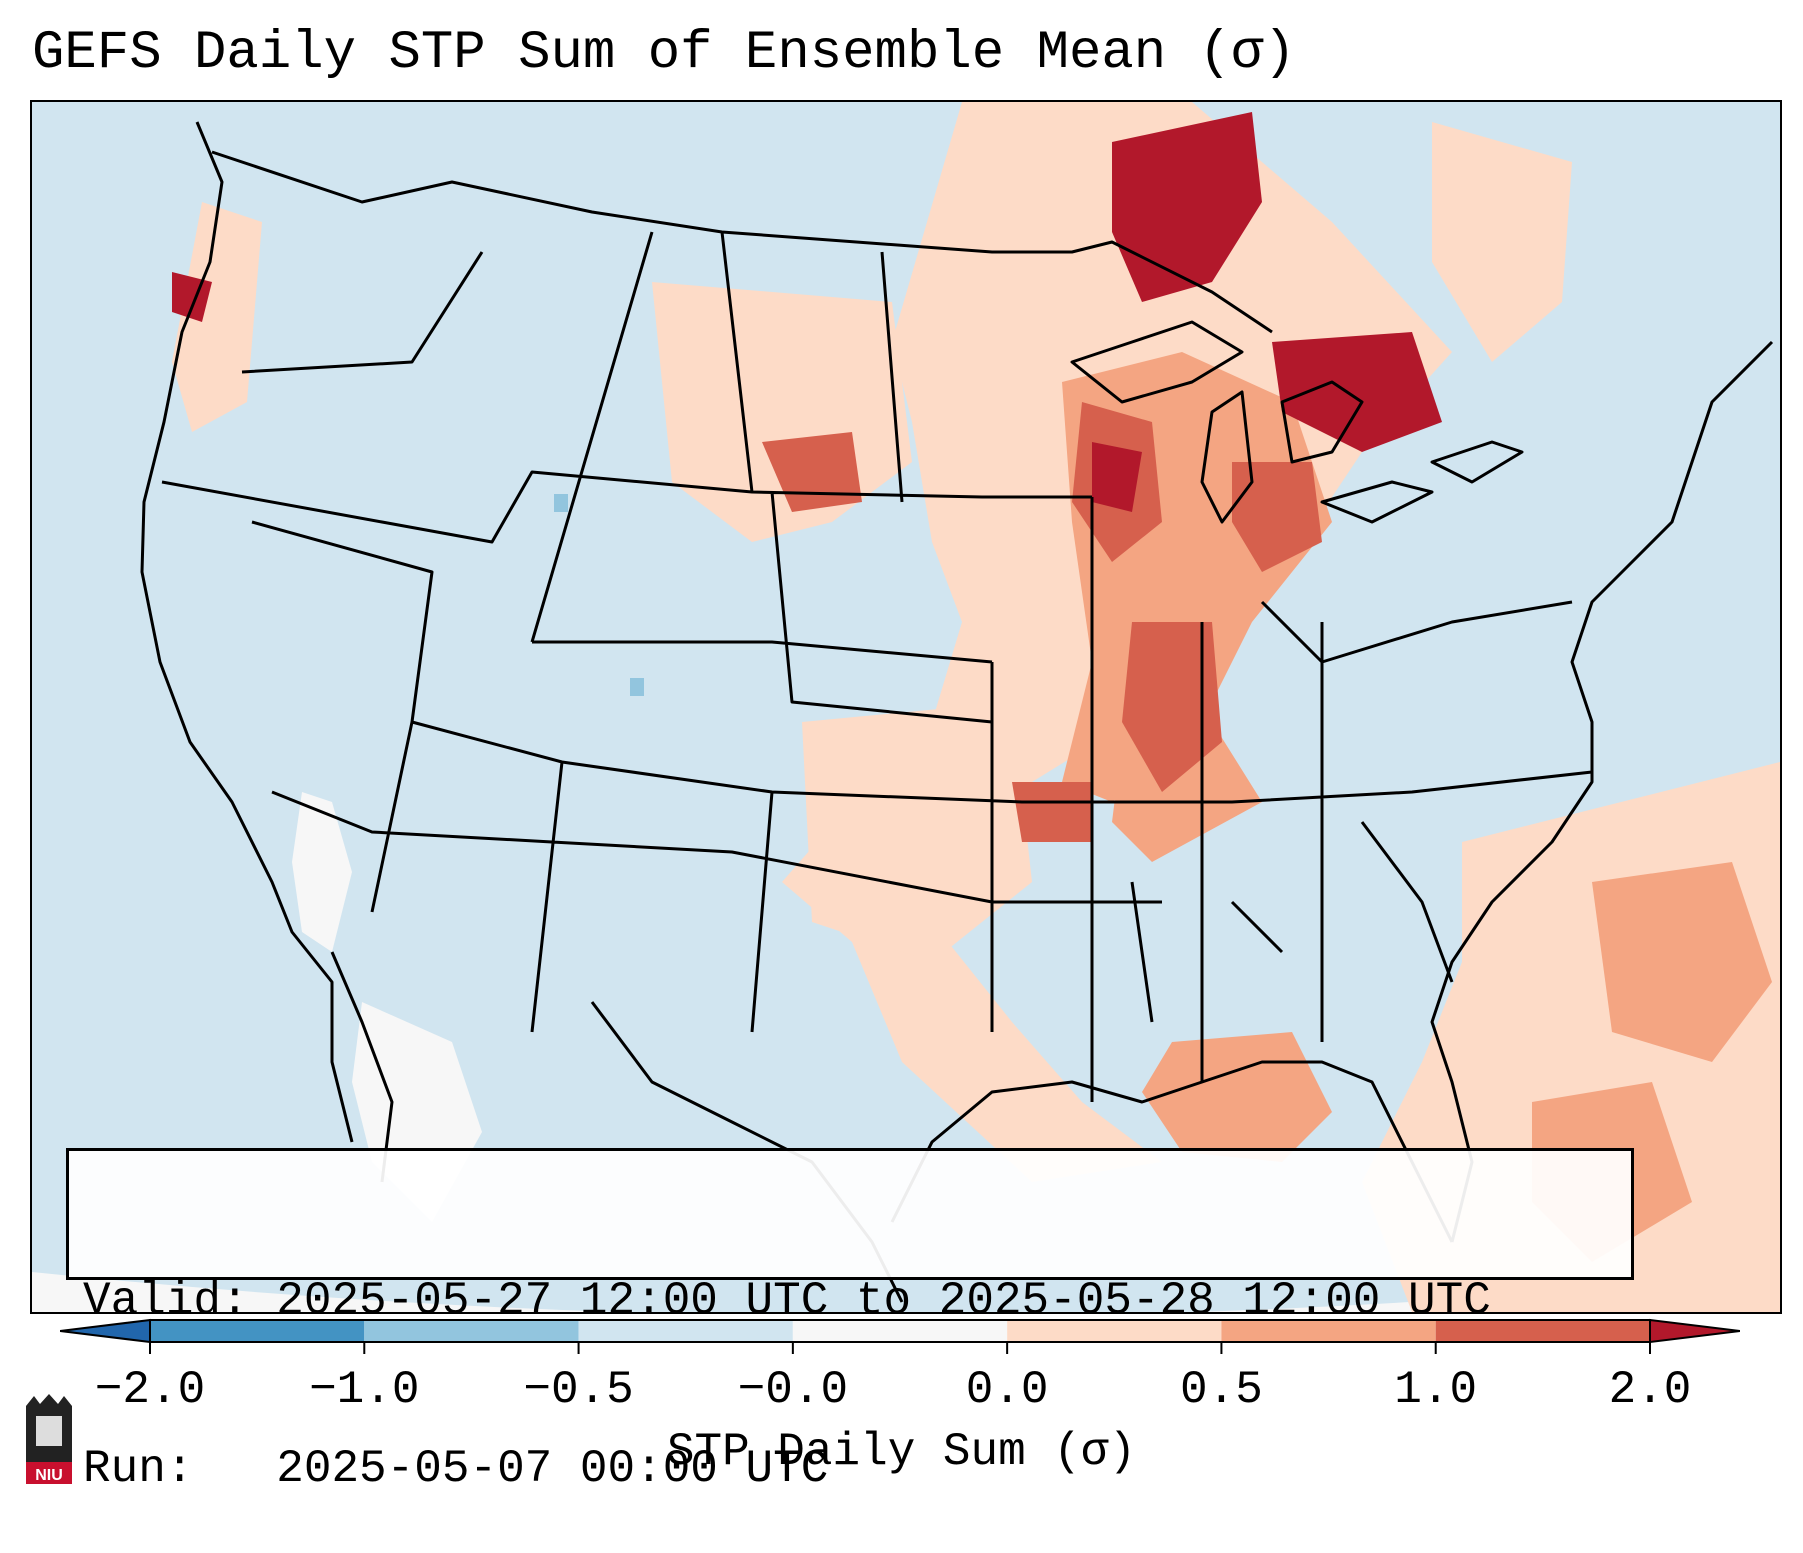 This screenshot has width=1803, height=1553. I want to click on colorbar-outline, so click(900, 1331).